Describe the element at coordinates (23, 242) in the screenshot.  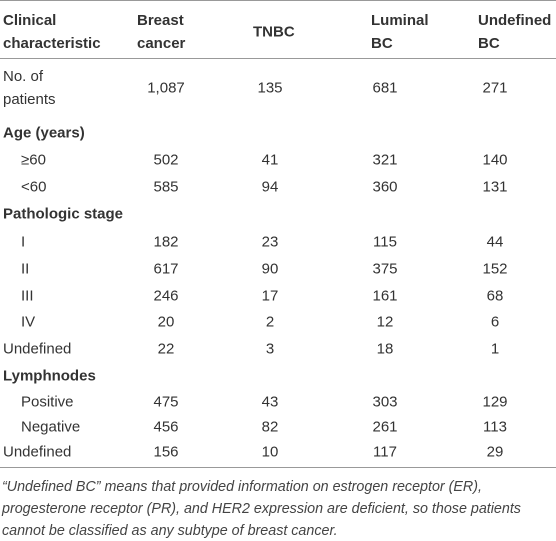
I see `row-label: I` at that location.